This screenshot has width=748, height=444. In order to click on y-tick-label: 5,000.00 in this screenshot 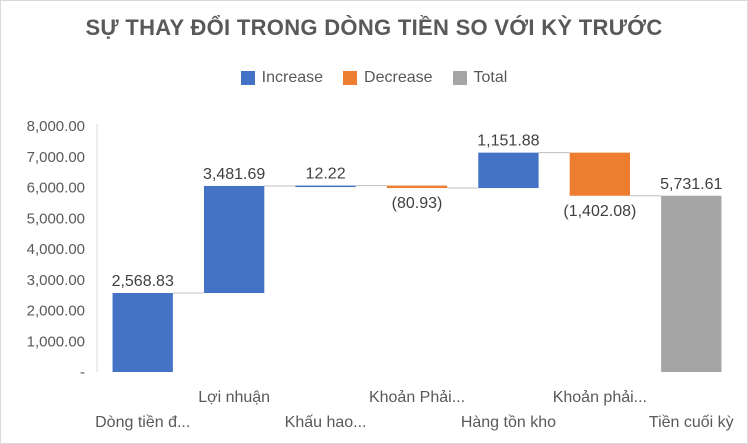, I will do `click(56, 218)`.